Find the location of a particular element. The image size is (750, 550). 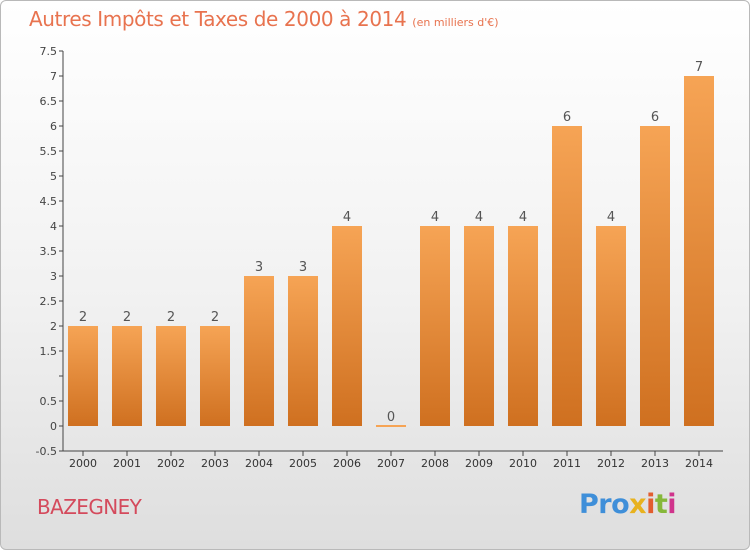

y-tick-label: 6.5 is located at coordinates (49, 101).